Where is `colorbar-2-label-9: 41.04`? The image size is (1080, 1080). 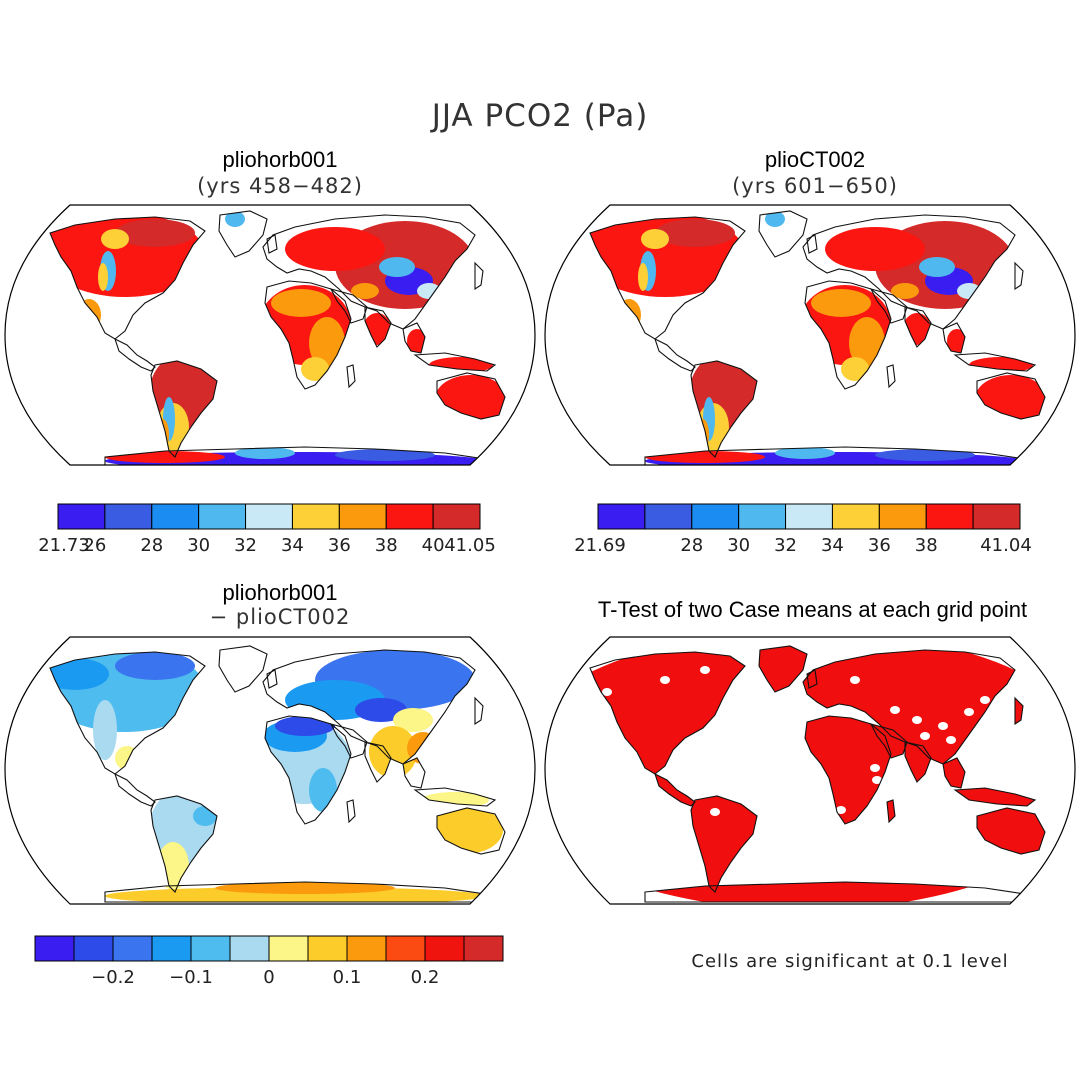
colorbar-2-label-9: 41.04 is located at coordinates (1006, 545).